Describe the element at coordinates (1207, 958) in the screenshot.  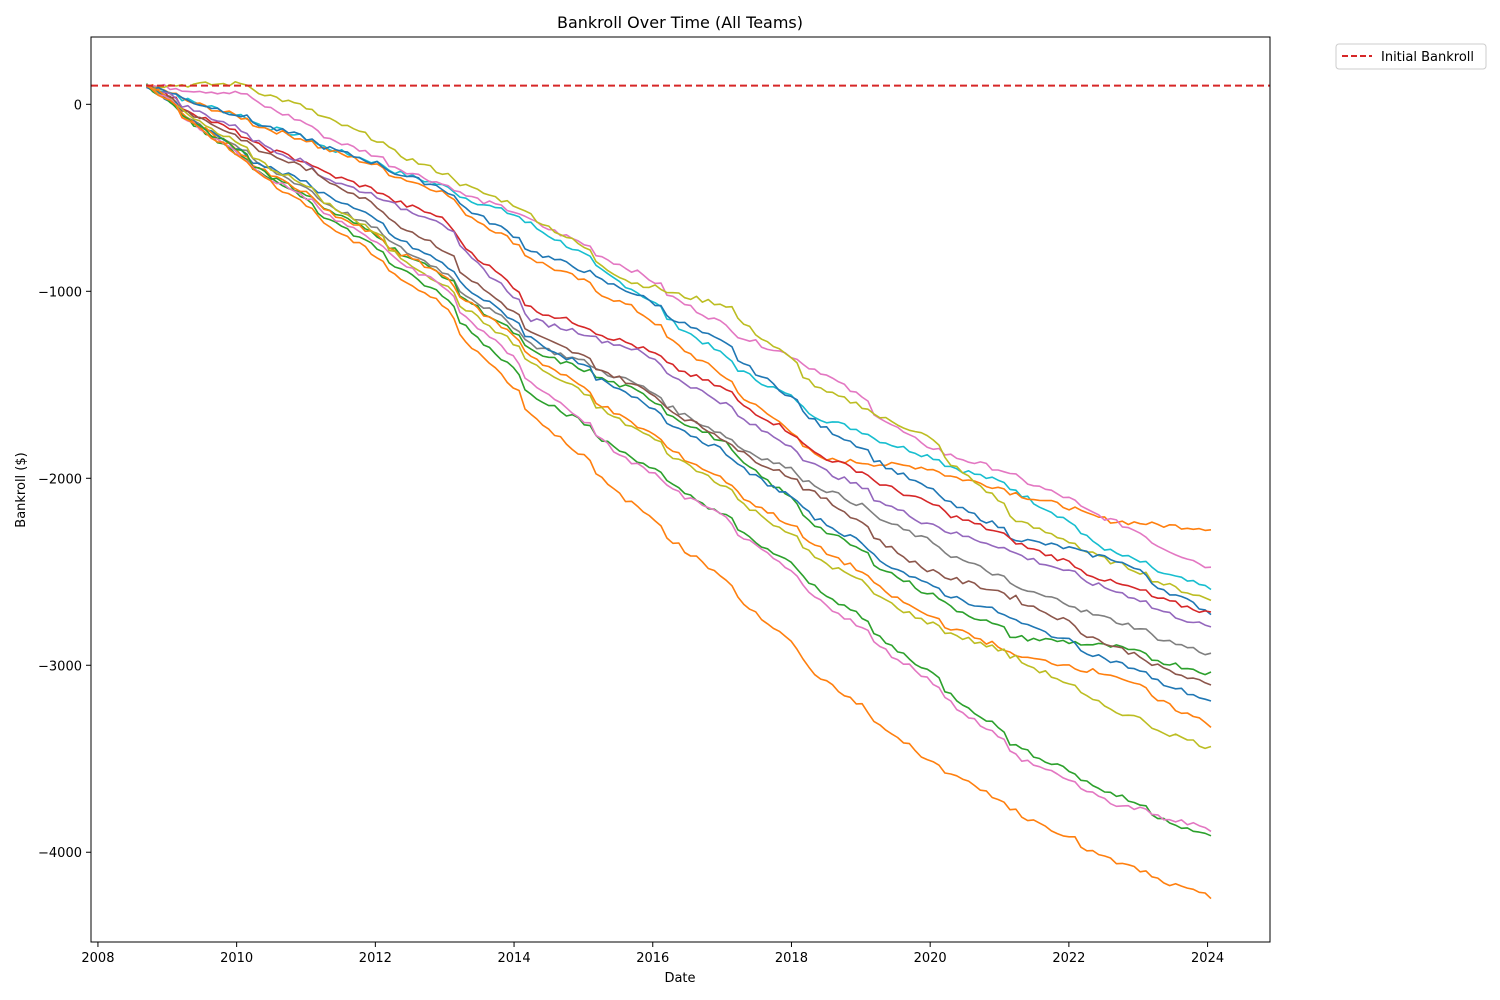
I see `x-tick-label: 2024` at that location.